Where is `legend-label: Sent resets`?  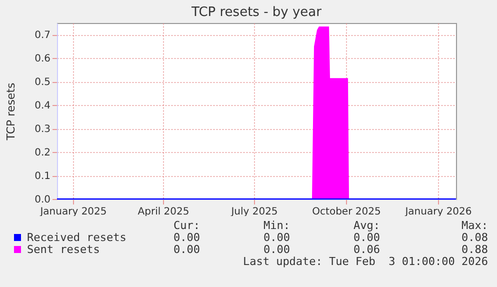 legend-label: Sent resets is located at coordinates (63, 249).